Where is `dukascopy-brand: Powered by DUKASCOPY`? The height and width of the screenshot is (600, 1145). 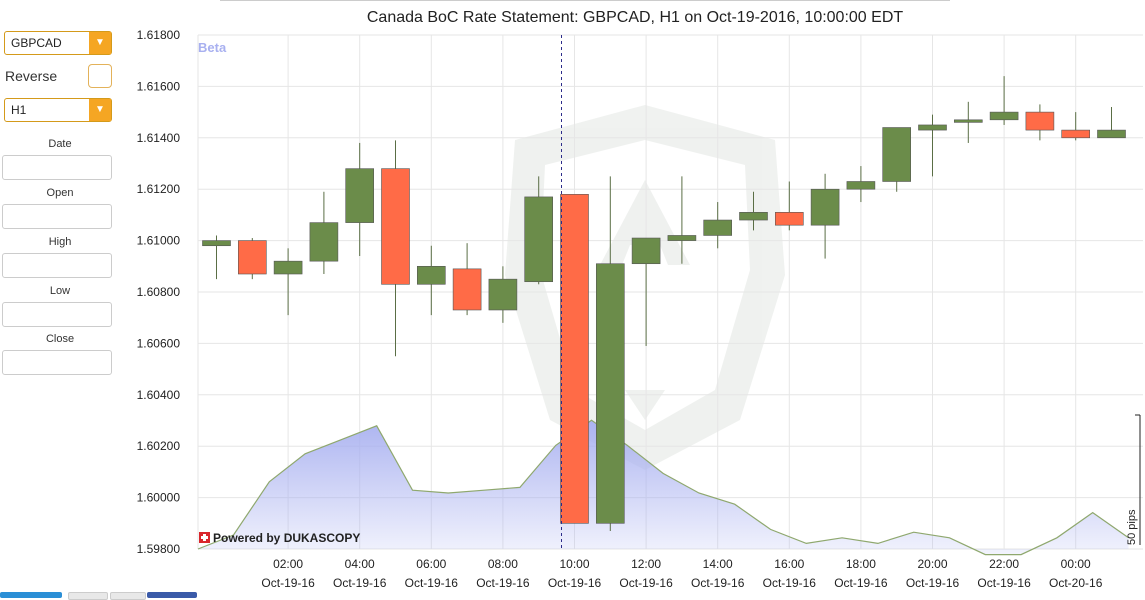
dukascopy-brand: Powered by DUKASCOPY is located at coordinates (286, 538).